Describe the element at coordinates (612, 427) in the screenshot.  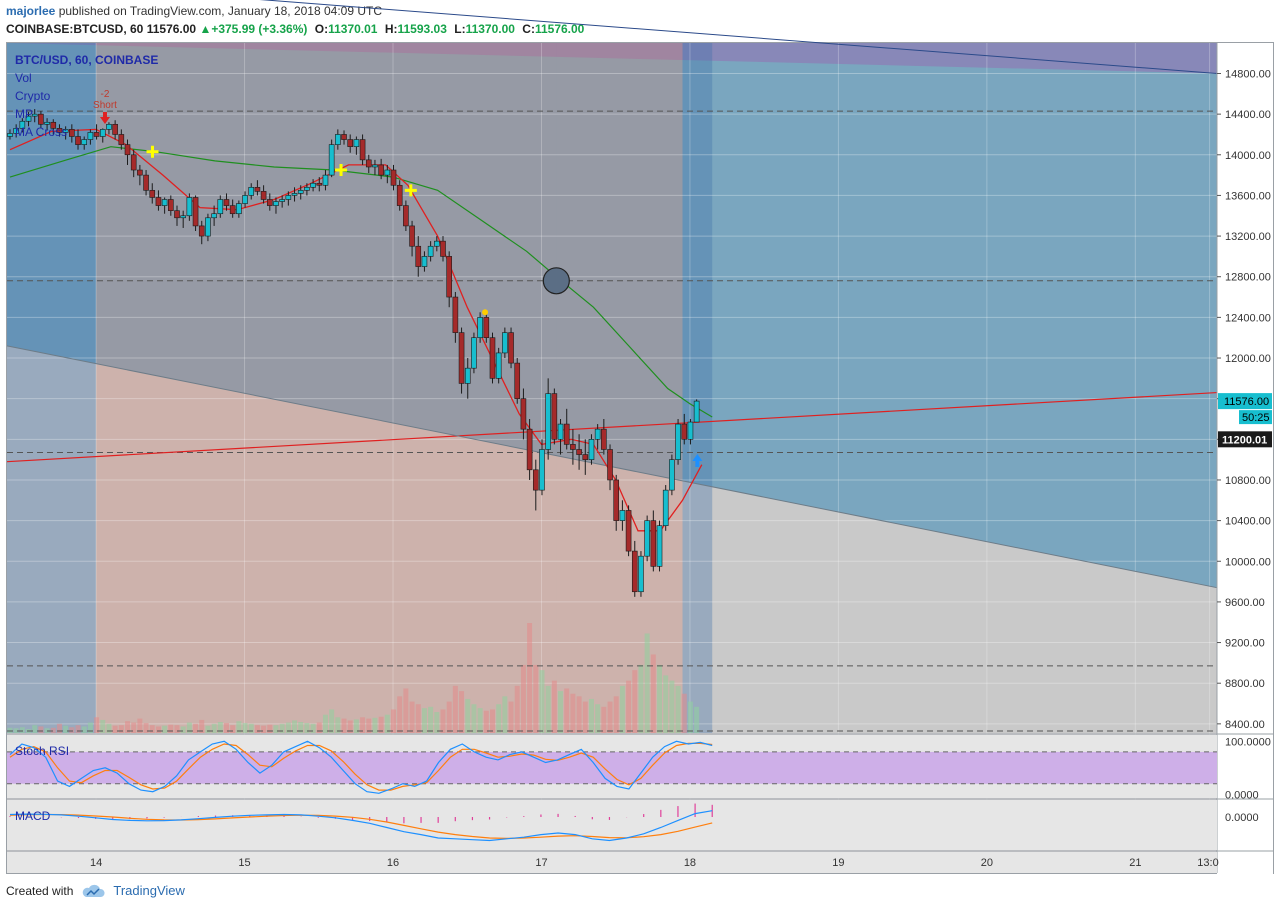
I see `red-trend-line` at that location.